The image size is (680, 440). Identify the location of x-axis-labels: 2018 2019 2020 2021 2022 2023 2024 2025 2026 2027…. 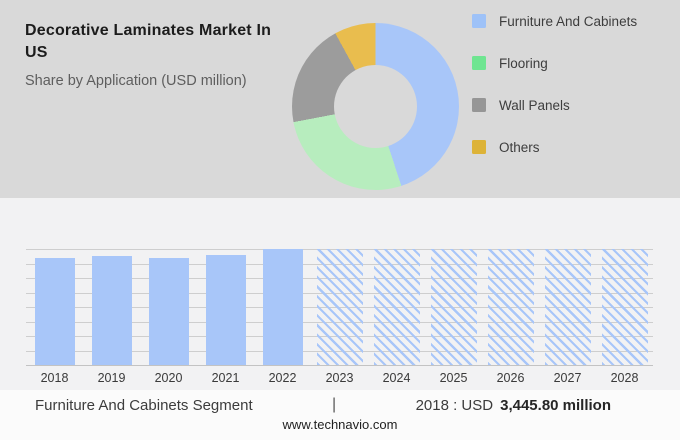
(339, 378).